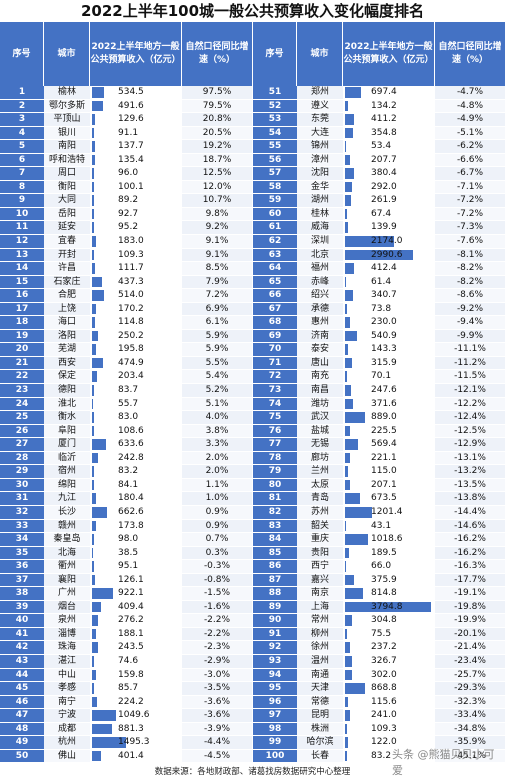 This screenshot has height=778, width=505. I want to click on revenue-value: 188.1, so click(131, 633).